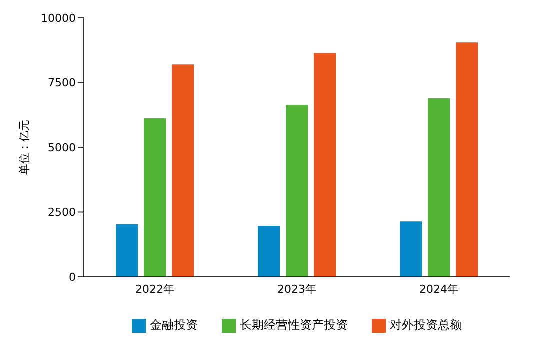 The height and width of the screenshot is (346, 560). Describe the element at coordinates (58, 18) in the screenshot. I see `y-tick-label: 10000` at that location.